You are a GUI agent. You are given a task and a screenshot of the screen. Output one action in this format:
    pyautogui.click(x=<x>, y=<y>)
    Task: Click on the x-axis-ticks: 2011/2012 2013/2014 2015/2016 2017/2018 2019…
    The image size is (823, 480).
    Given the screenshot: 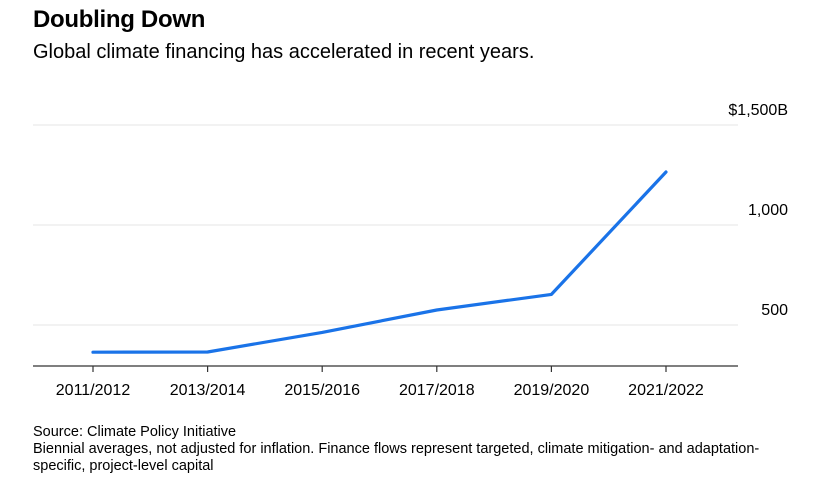 What is the action you would take?
    pyautogui.click(x=380, y=382)
    